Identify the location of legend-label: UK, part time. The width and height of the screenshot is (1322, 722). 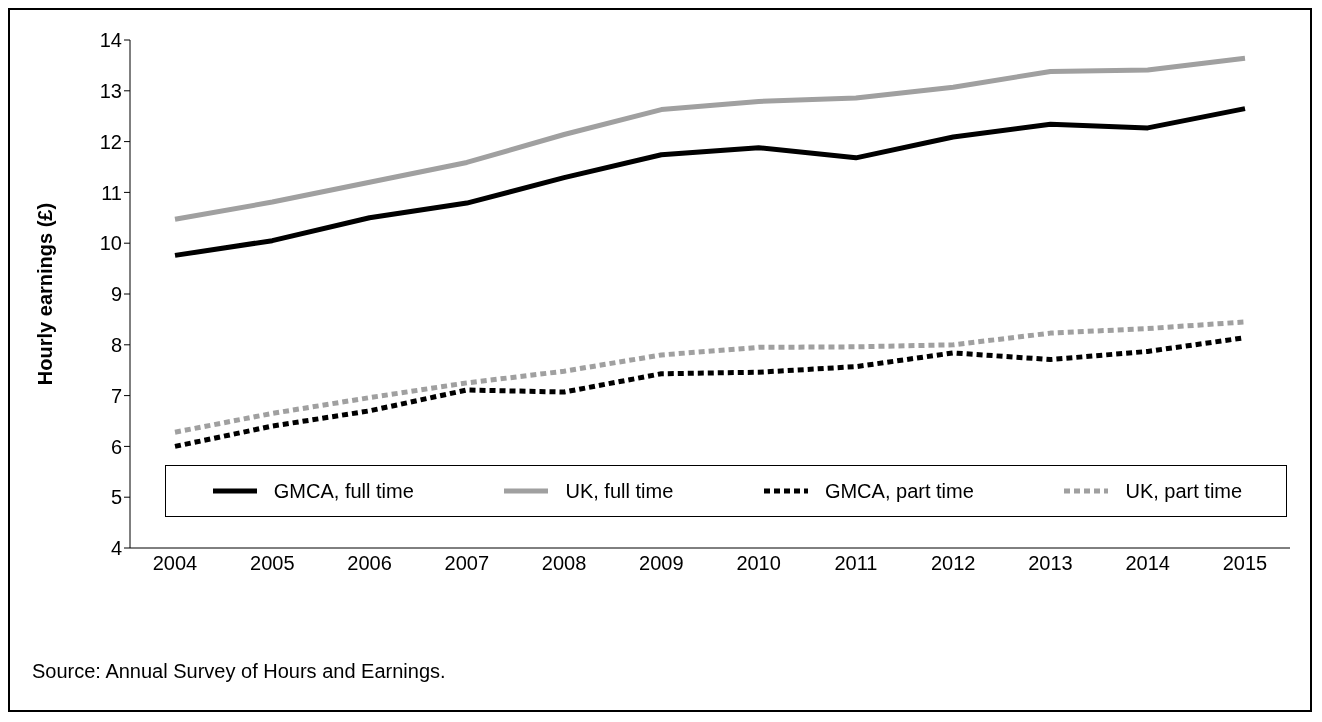
(1183, 491).